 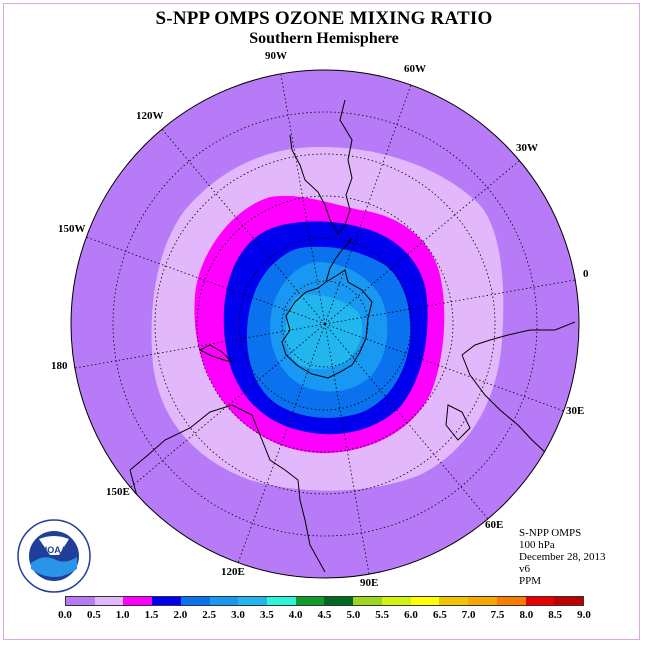 What do you see at coordinates (59, 366) in the screenshot?
I see `lon-label-180: 180` at bounding box center [59, 366].